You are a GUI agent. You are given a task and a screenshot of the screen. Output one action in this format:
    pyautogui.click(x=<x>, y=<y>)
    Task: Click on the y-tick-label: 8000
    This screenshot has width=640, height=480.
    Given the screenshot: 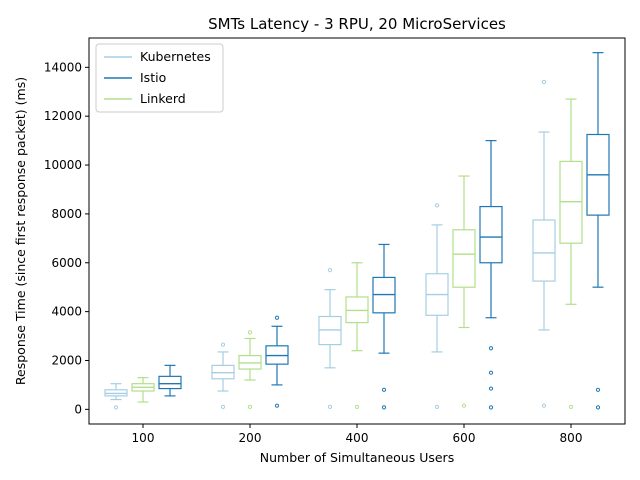 What is the action you would take?
    pyautogui.click(x=66, y=214)
    